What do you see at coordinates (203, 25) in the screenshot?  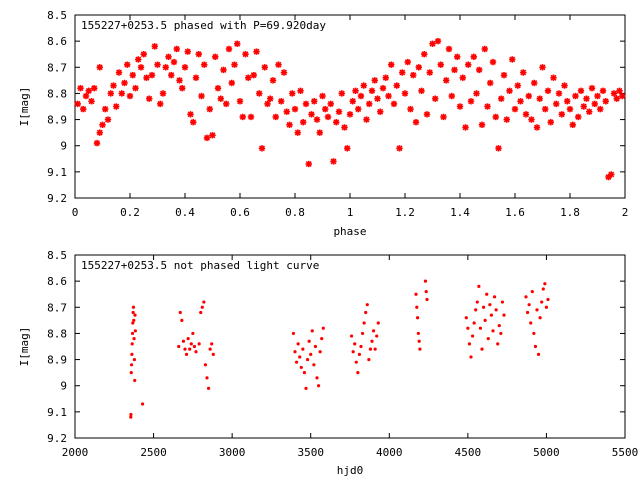 I see `chart-title: 155227+0253.5 phased with P=69.920day` at bounding box center [203, 25].